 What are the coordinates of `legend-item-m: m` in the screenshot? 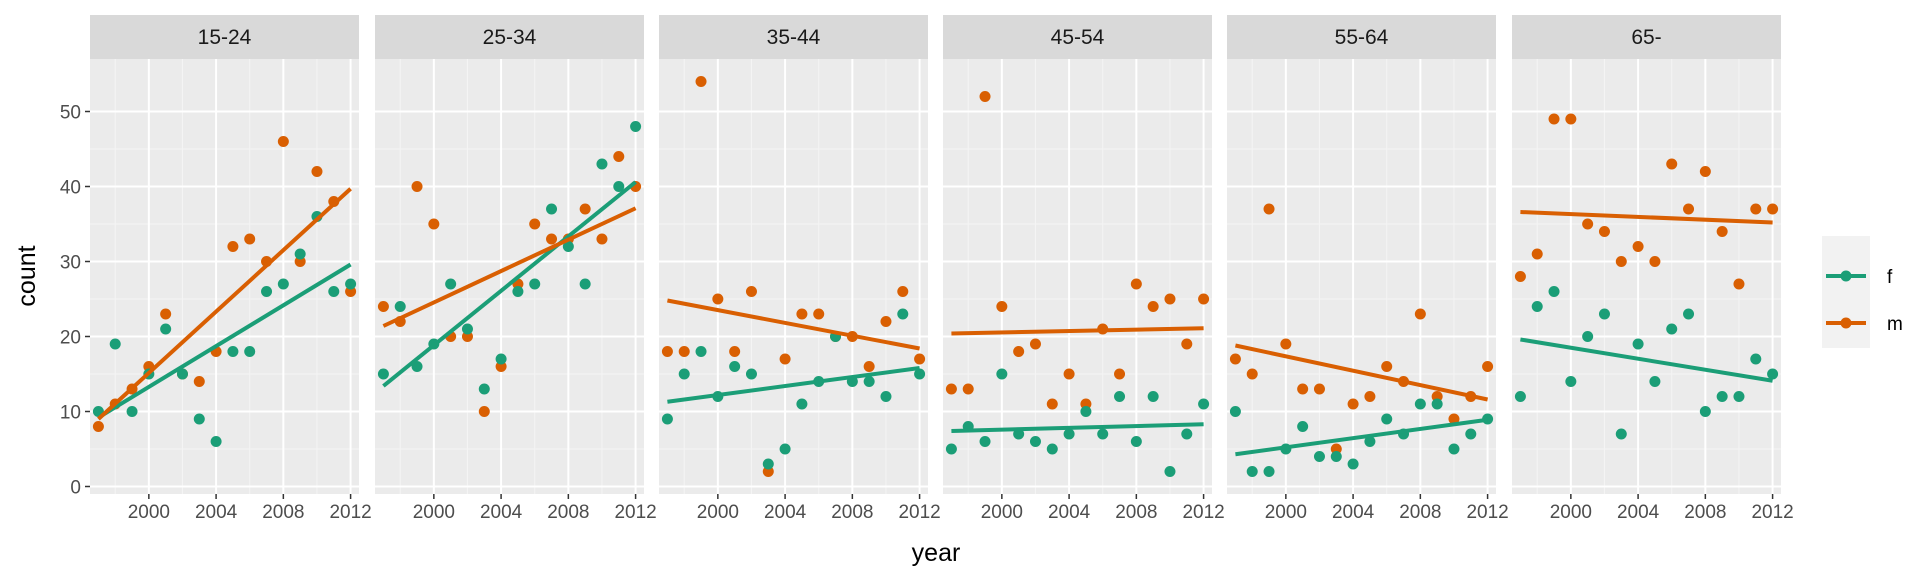 It's located at (1862, 323).